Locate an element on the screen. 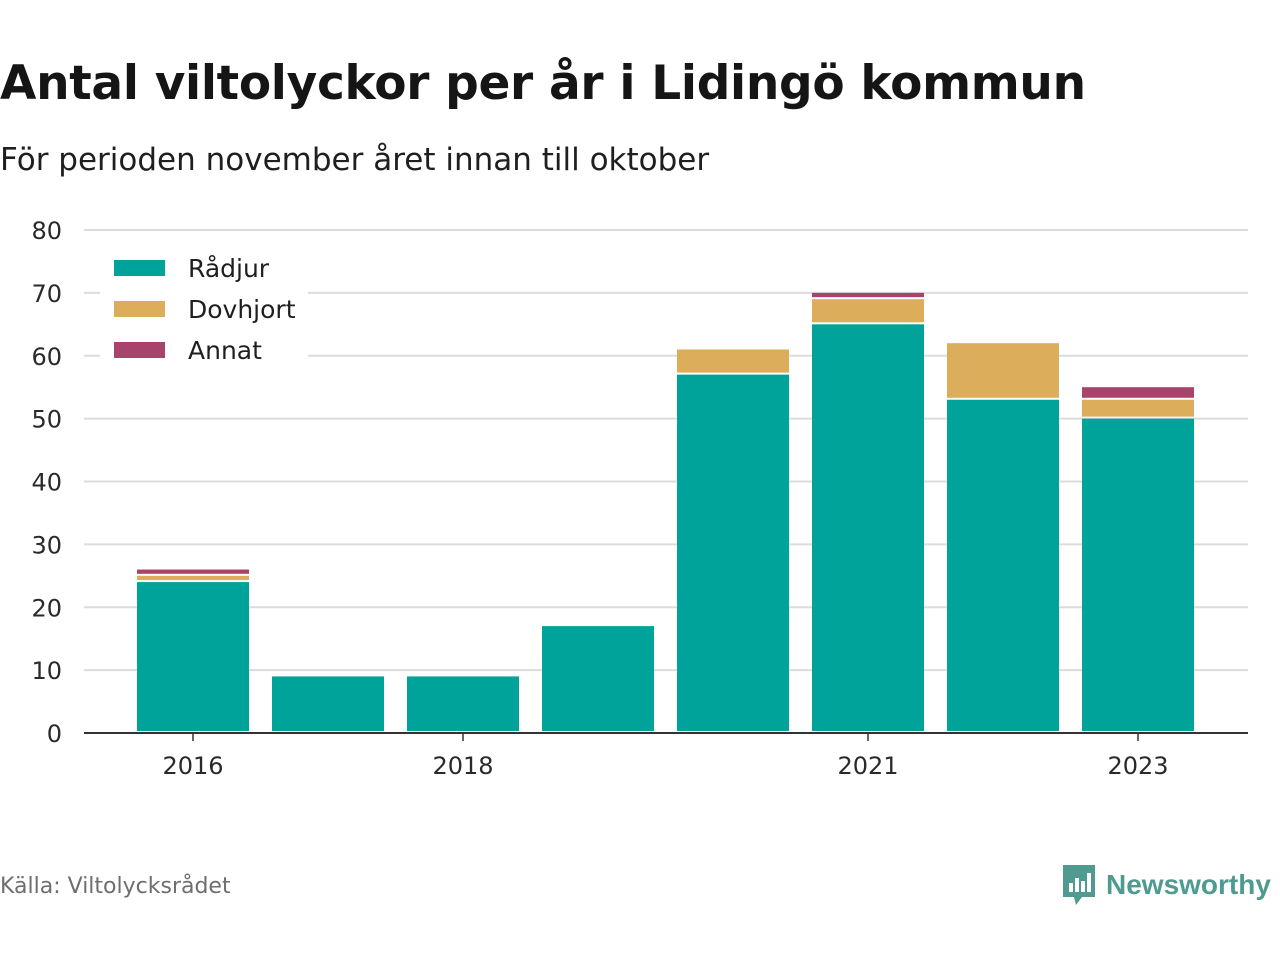 The image size is (1280, 960). y-tick-label: 40 is located at coordinates (46, 483).